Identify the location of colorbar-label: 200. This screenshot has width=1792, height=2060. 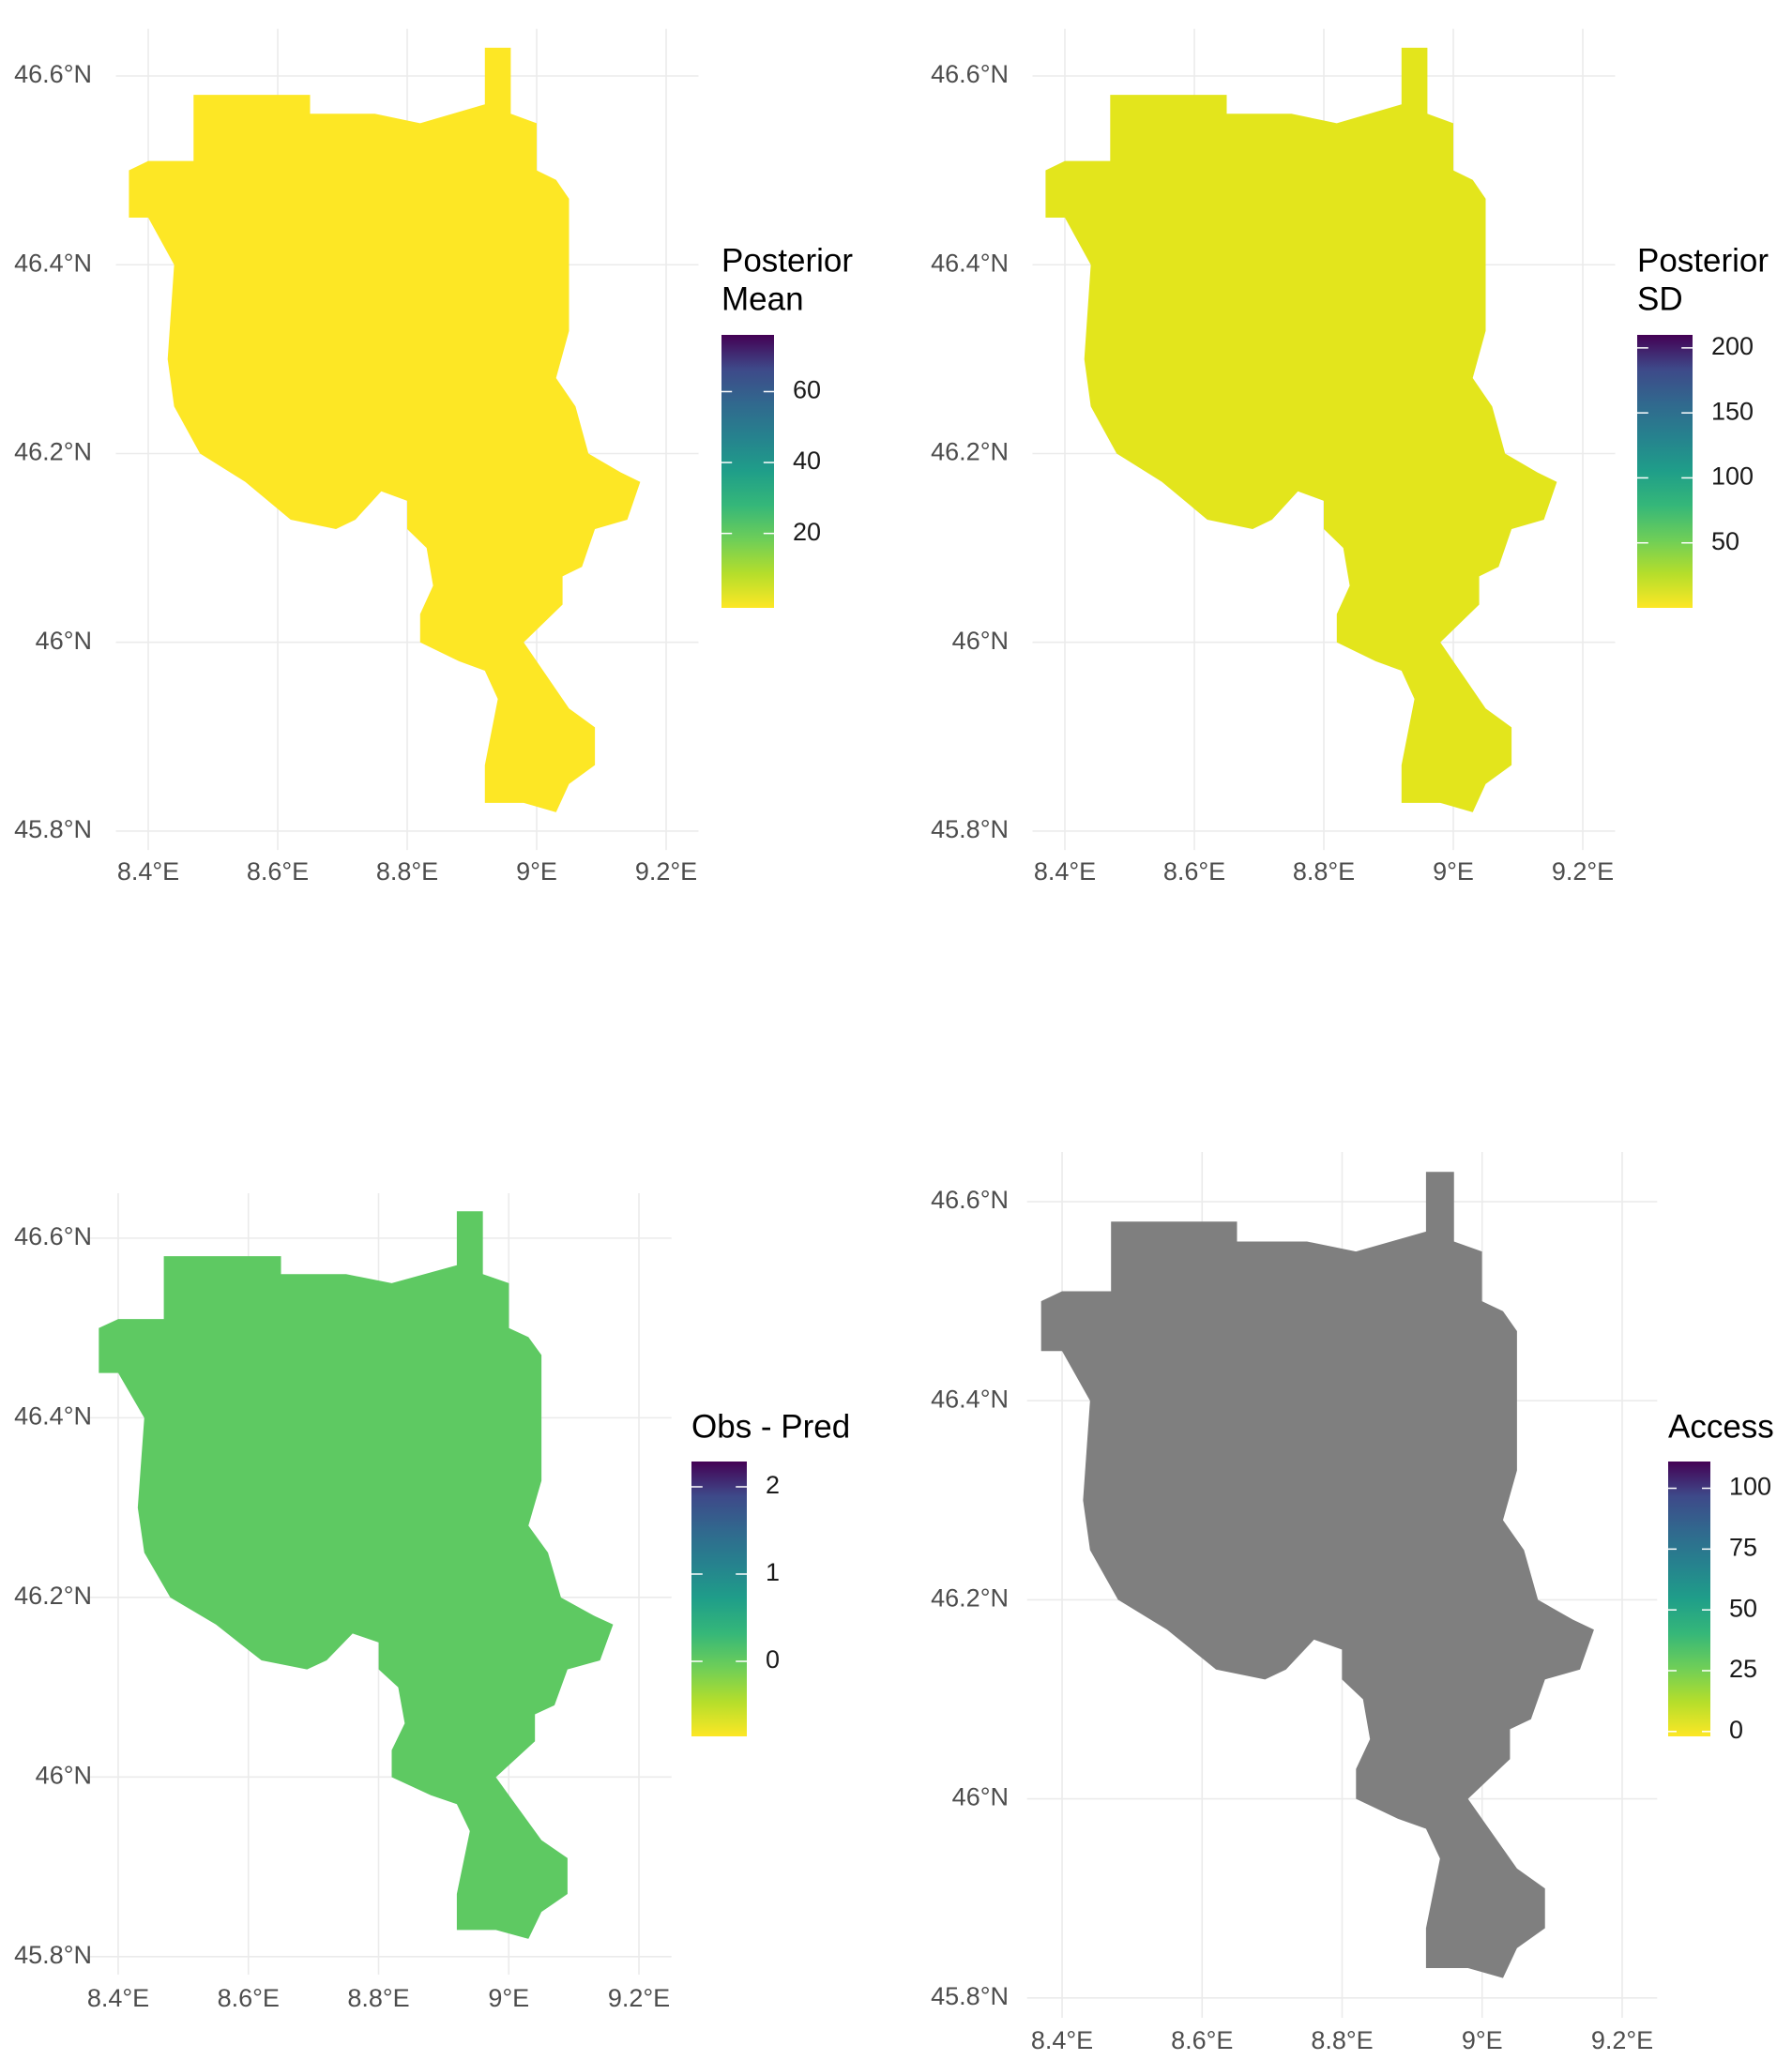
(1732, 346).